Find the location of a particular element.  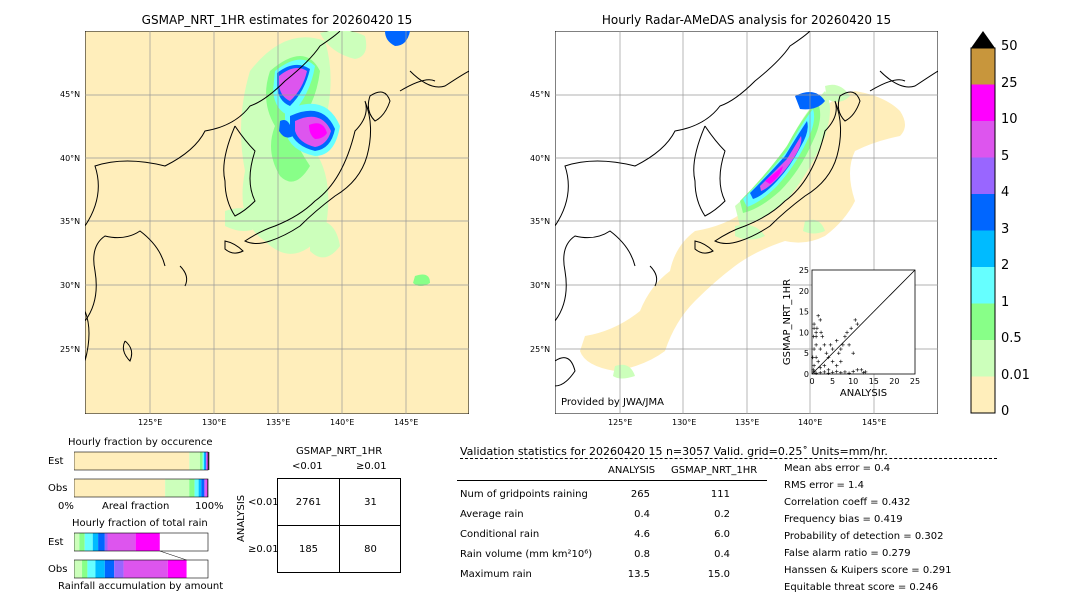

colorbar-label: 4 is located at coordinates (1005, 192).